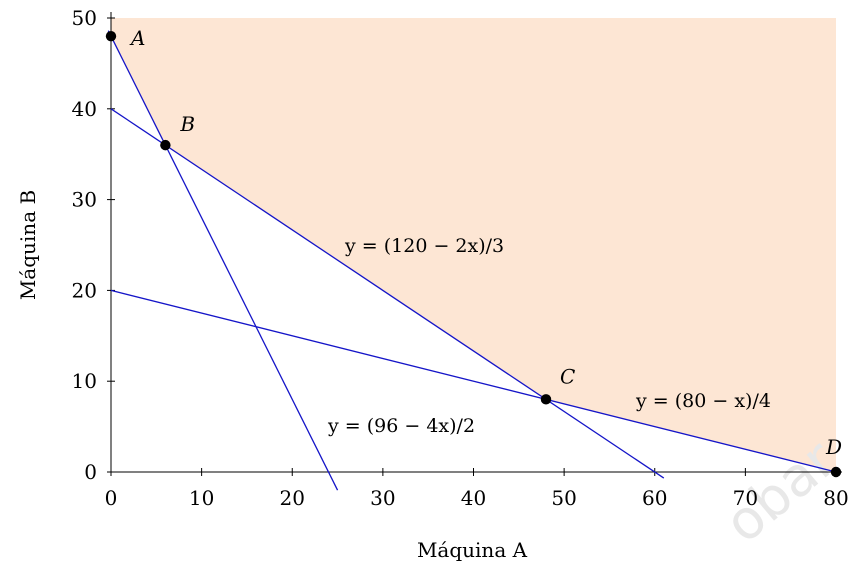 This screenshot has height=570, width=853. I want to click on point-label: D, so click(833, 447).